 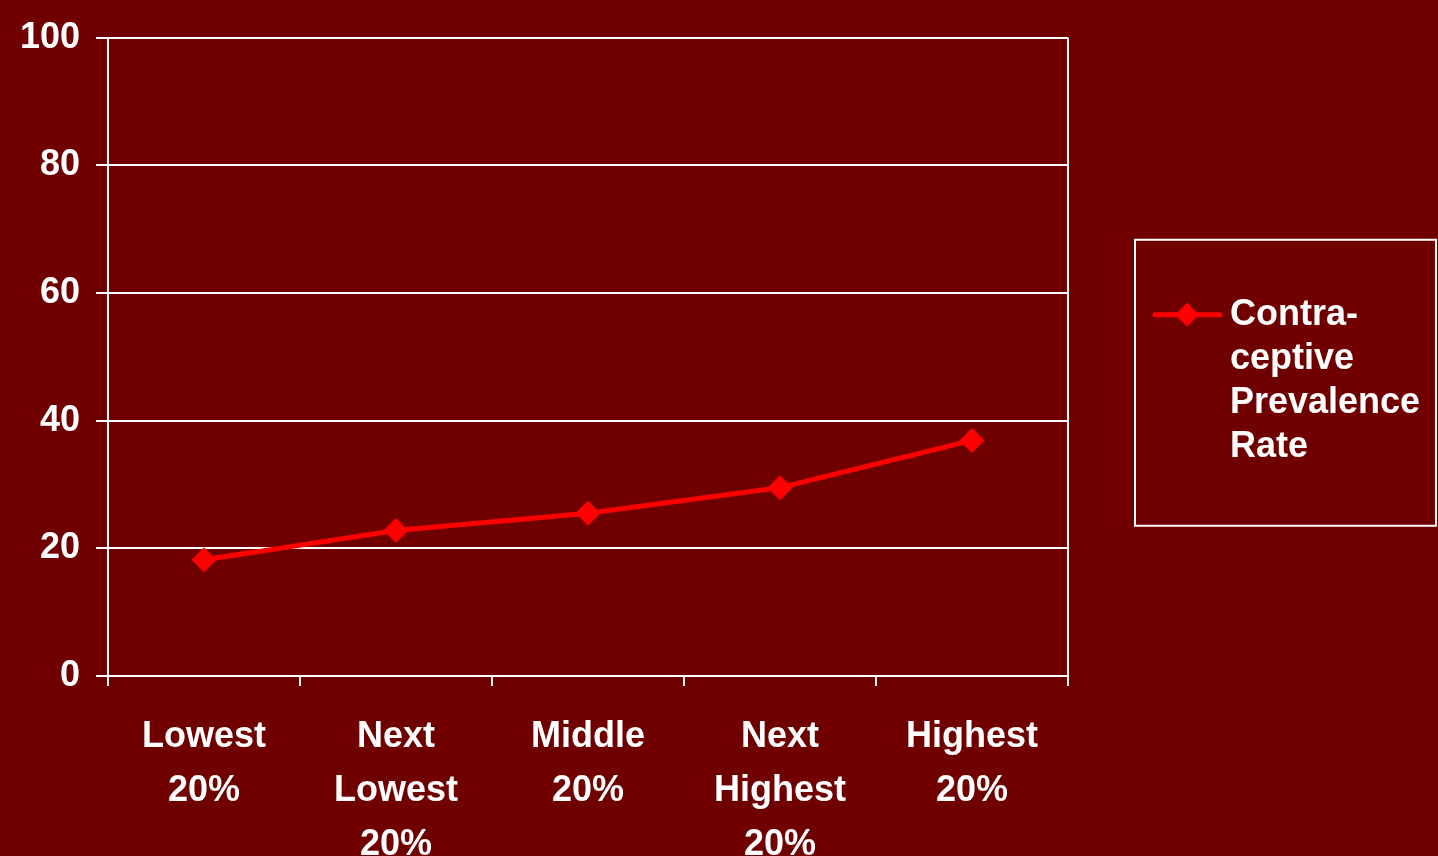 What do you see at coordinates (1325, 378) in the screenshot?
I see `legend-label: Contra-ceptive Prevalence Rate` at bounding box center [1325, 378].